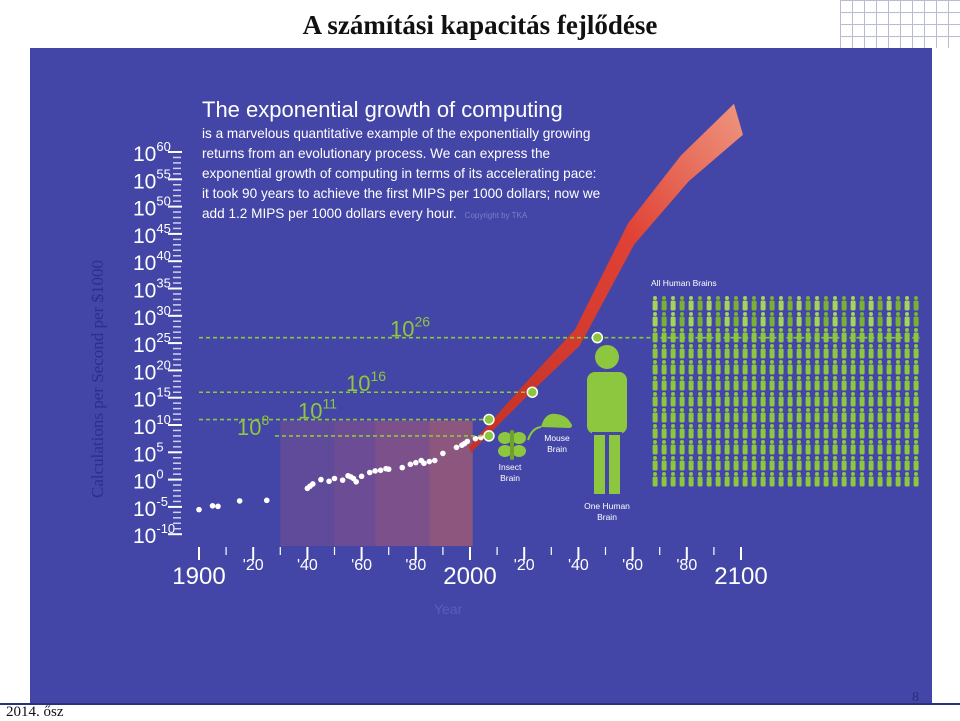 Image resolution: width=960 pixels, height=721 pixels. What do you see at coordinates (480, 25) in the screenshot?
I see `slide-title: A számítási kapacitás fejlődése` at bounding box center [480, 25].